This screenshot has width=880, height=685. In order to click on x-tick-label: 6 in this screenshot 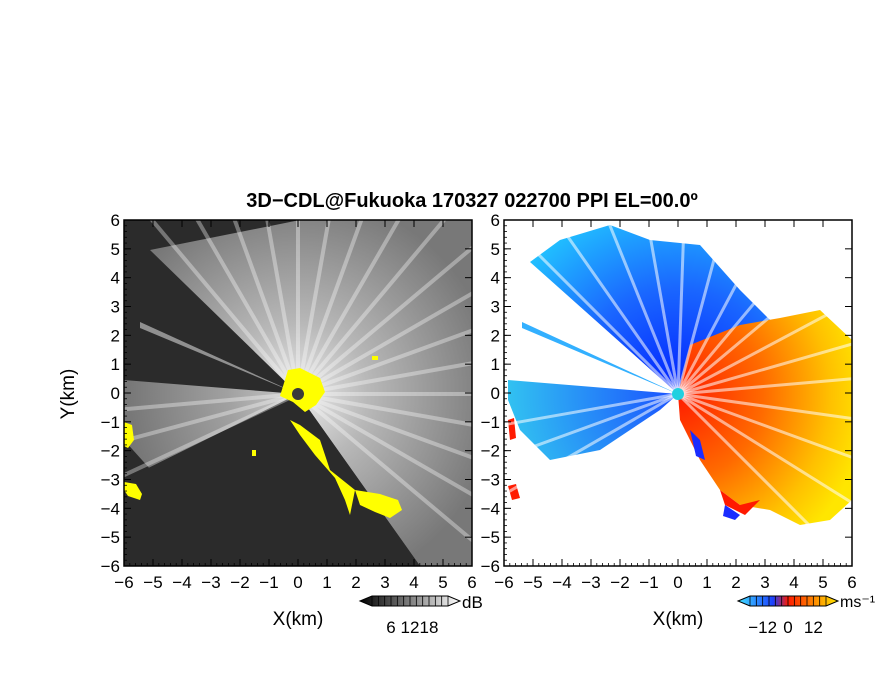, I will do `click(851, 582)`.